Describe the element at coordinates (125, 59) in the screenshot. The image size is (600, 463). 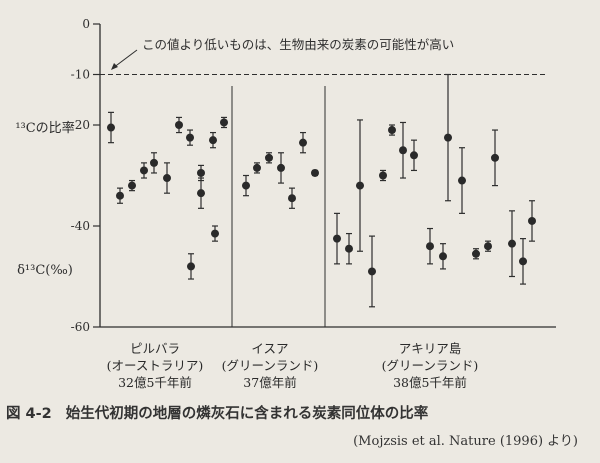
I see `annotation-arrow` at that location.